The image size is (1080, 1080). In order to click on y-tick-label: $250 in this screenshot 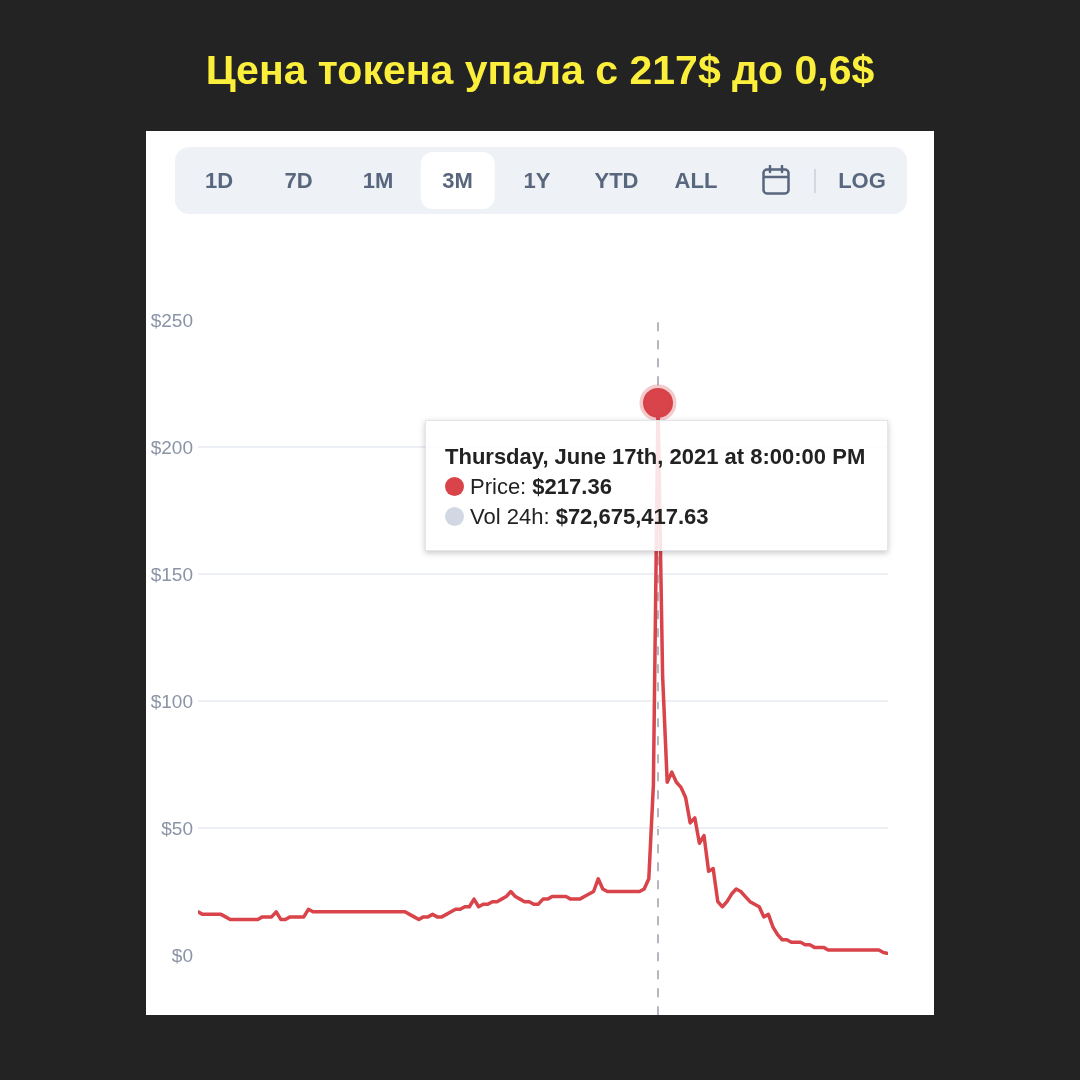, I will do `click(171, 320)`.